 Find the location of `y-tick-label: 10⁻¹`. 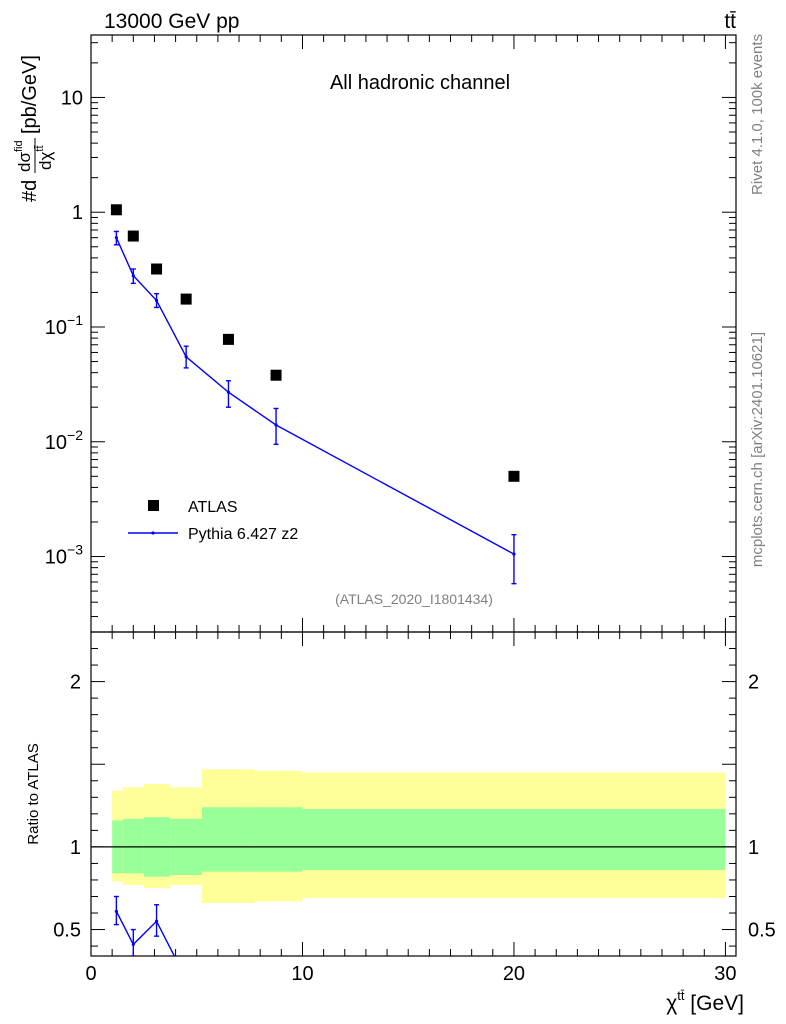

y-tick-label: 10⁻¹ is located at coordinates (64, 325).